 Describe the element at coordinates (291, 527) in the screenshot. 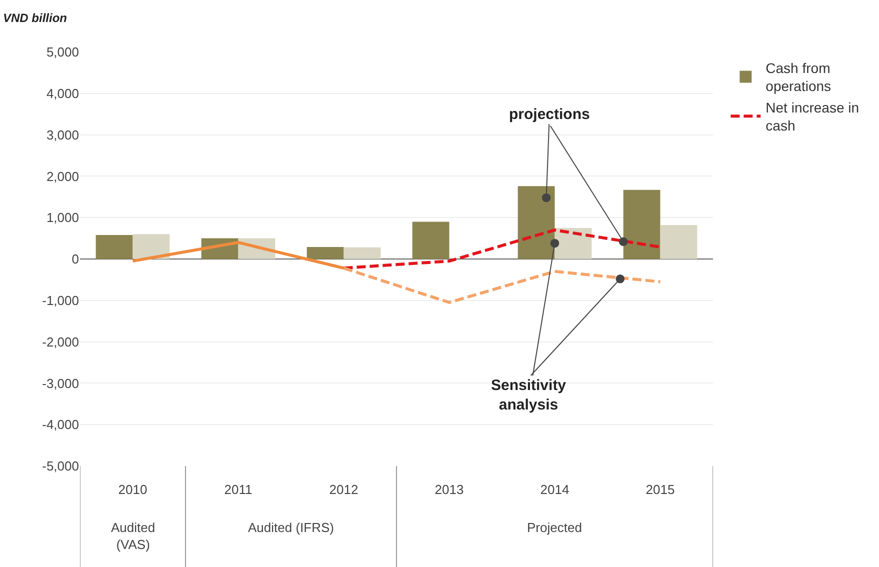

I see `text: Audited (IFRS)` at that location.